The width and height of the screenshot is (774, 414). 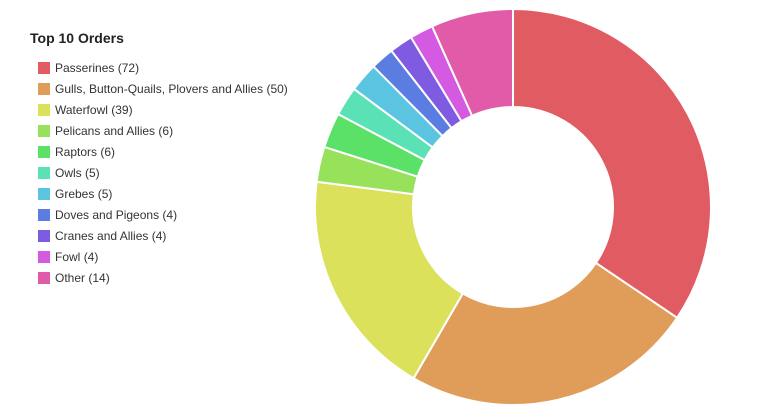 What do you see at coordinates (85, 68) in the screenshot?
I see `legend-label: Passerines` at bounding box center [85, 68].